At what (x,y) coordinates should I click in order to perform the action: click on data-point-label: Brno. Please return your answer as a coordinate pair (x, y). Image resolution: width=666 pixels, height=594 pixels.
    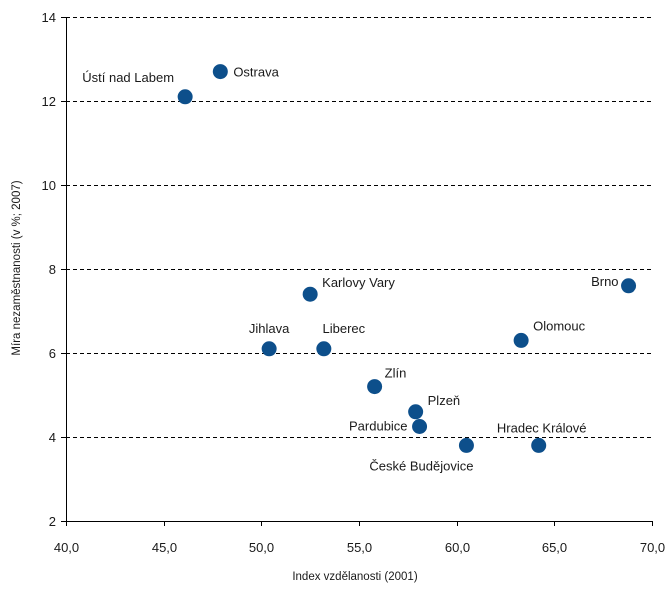
    Looking at the image, I should click on (604, 281).